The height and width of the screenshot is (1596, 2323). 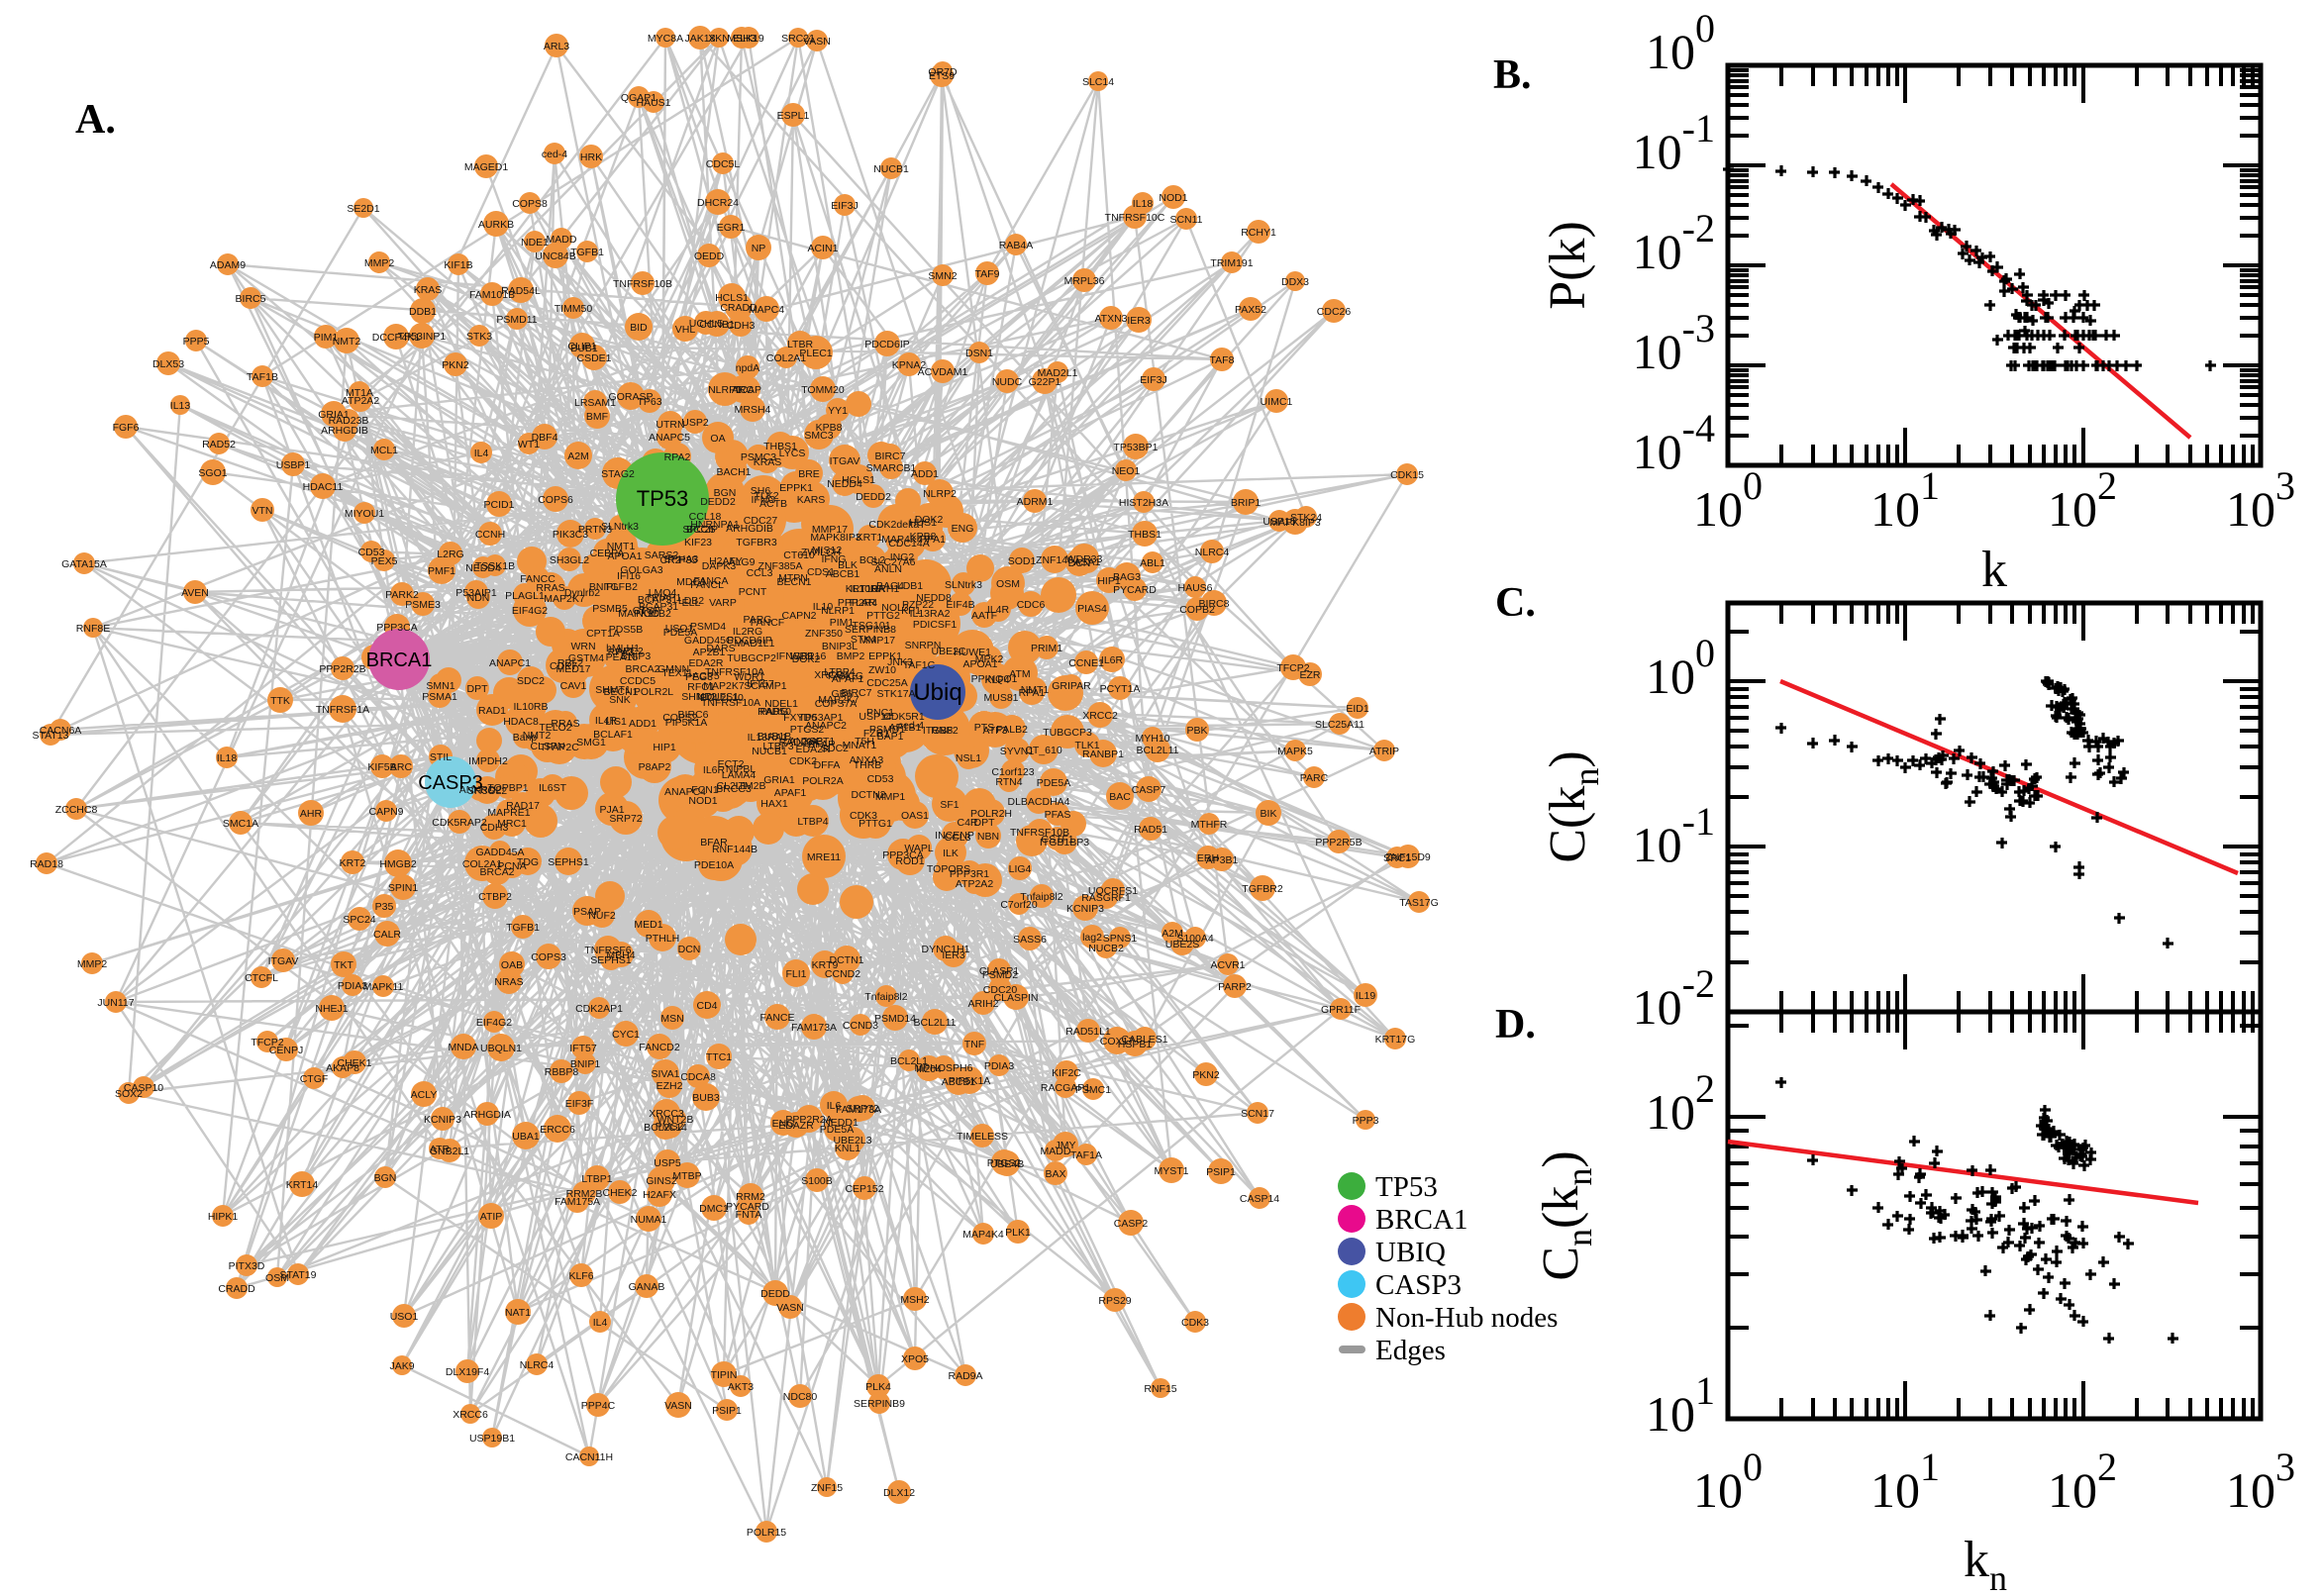 What do you see at coordinates (528, 862) in the screenshot?
I see `svg-text: TDG` at bounding box center [528, 862].